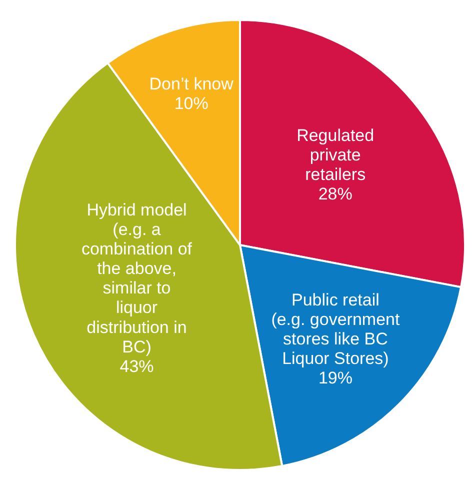 This screenshot has height=483, width=475. What do you see at coordinates (191, 104) in the screenshot?
I see `data-label: 10%` at bounding box center [191, 104].